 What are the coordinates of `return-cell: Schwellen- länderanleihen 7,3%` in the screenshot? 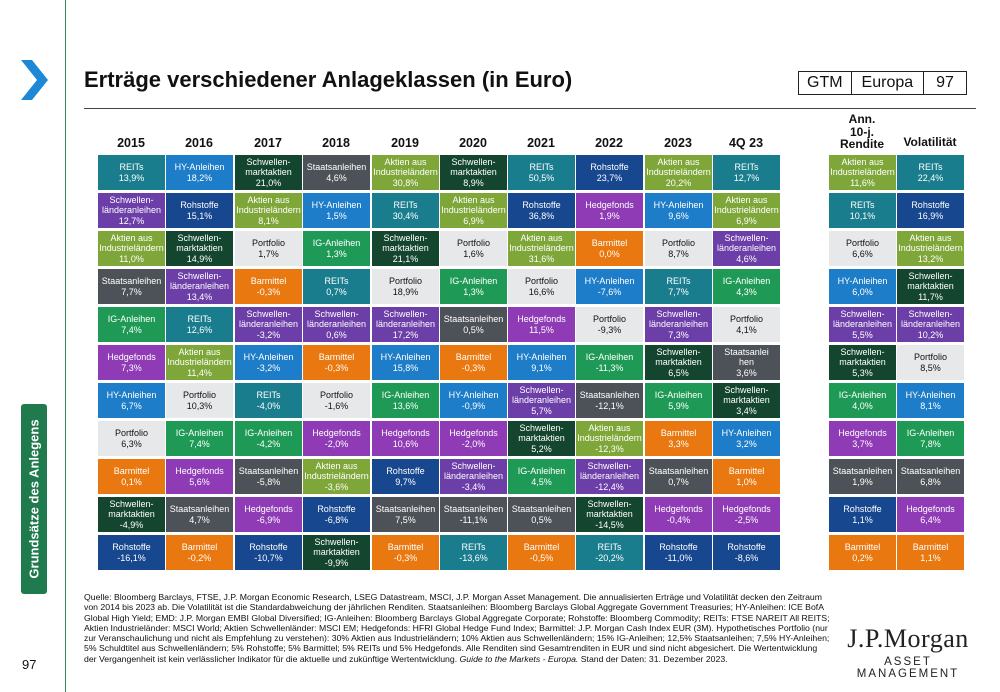 It's located at (678, 324).